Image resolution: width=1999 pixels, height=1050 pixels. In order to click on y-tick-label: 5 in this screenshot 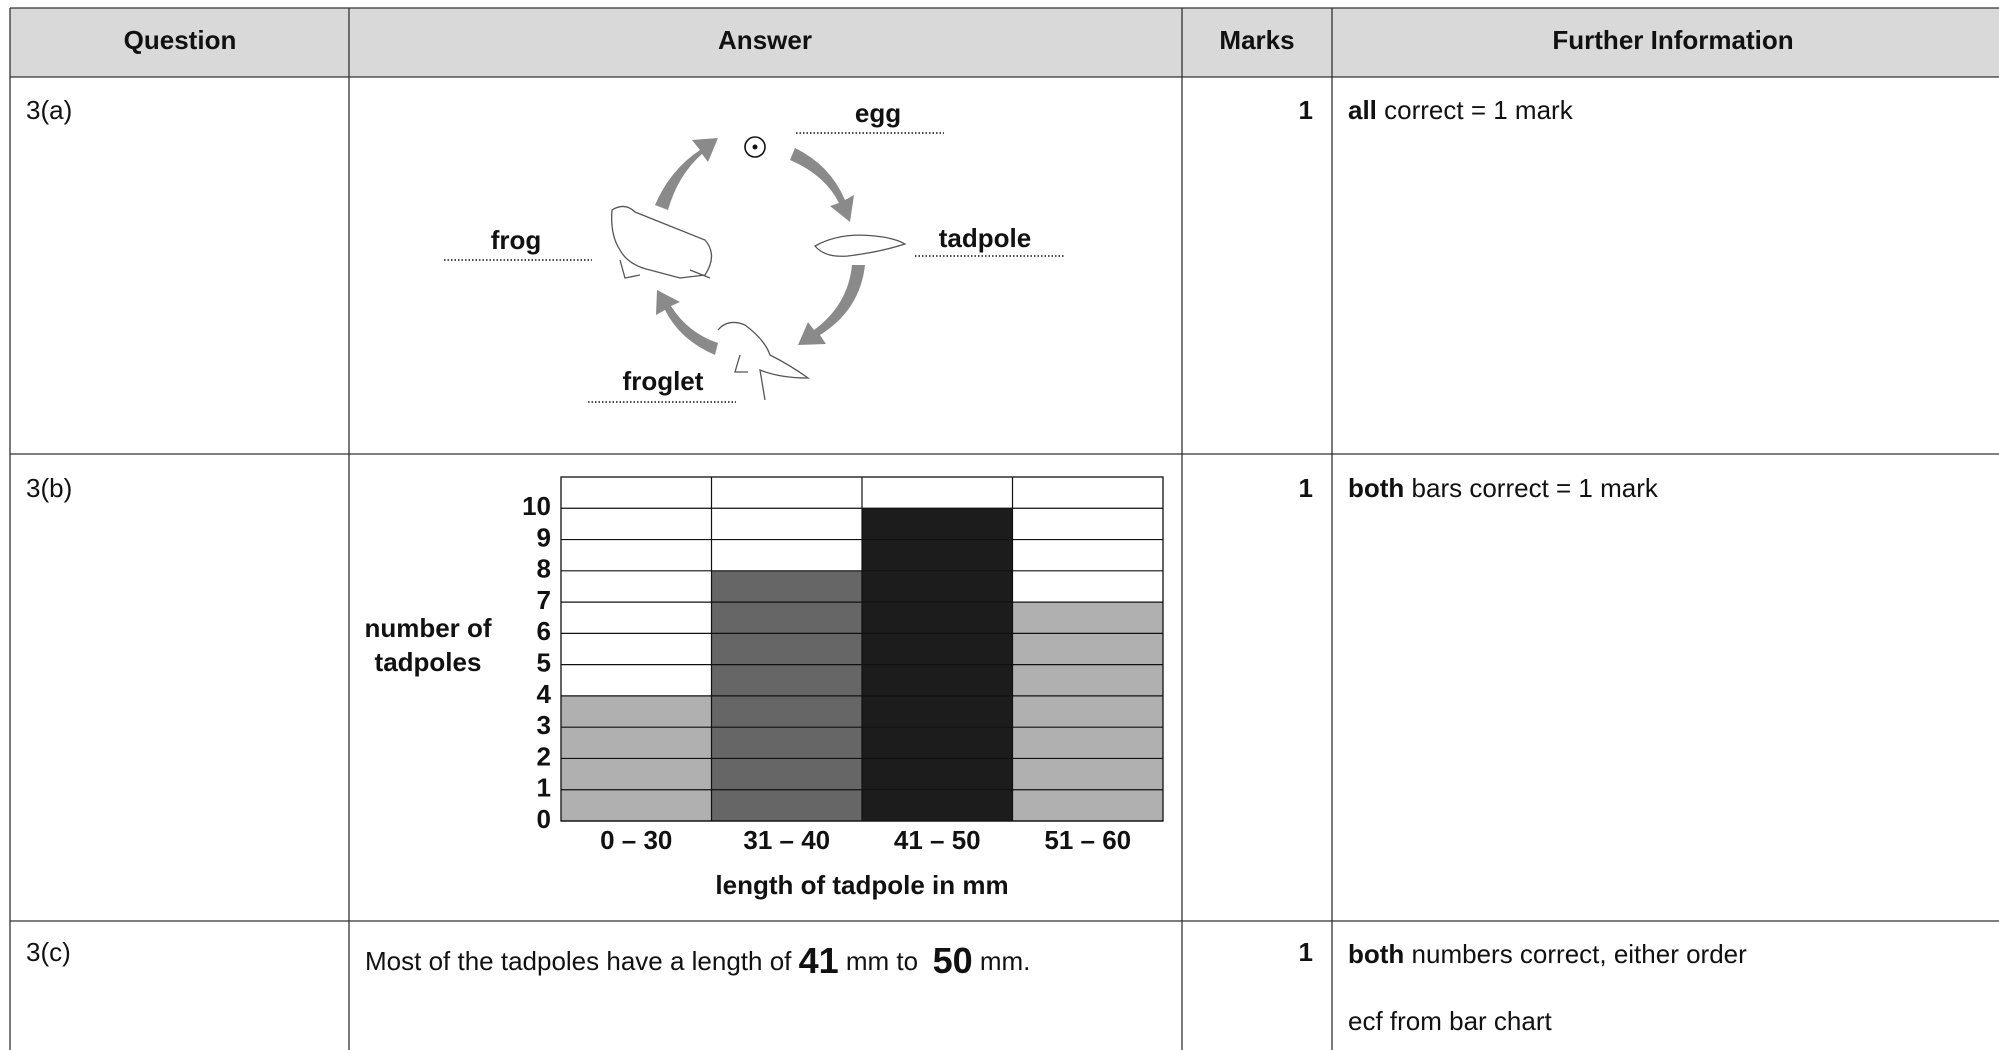, I will do `click(544, 663)`.